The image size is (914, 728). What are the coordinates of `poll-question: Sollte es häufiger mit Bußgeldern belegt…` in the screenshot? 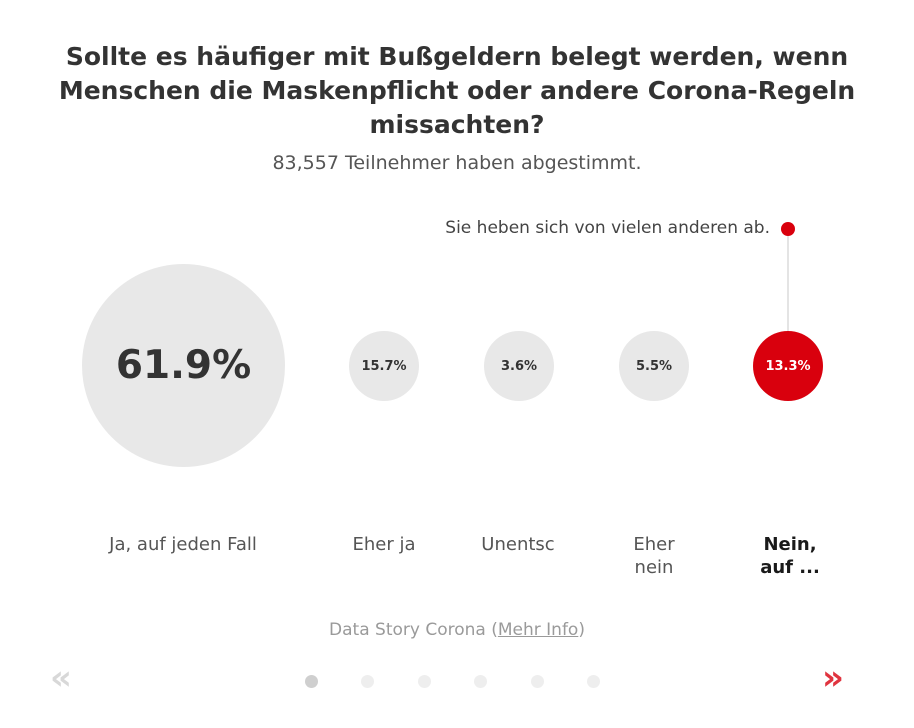 It's located at (457, 90).